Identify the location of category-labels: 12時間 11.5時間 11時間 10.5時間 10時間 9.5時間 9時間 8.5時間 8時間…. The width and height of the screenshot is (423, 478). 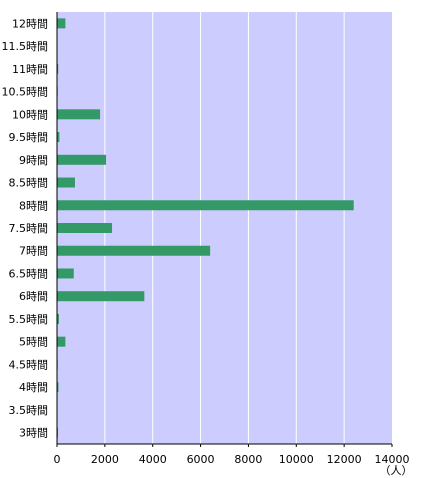
(25, 228).